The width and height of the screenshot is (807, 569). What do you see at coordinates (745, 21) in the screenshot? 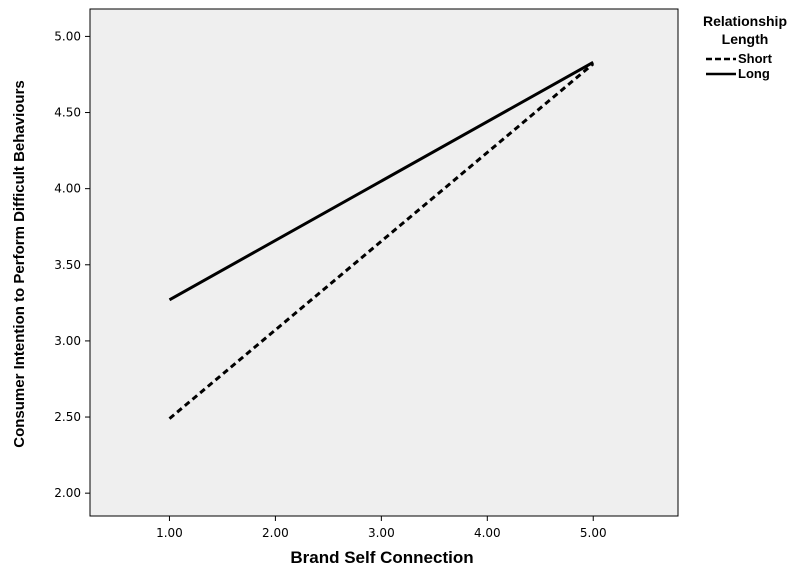
I see `legend-title-line-1: Relationship` at bounding box center [745, 21].